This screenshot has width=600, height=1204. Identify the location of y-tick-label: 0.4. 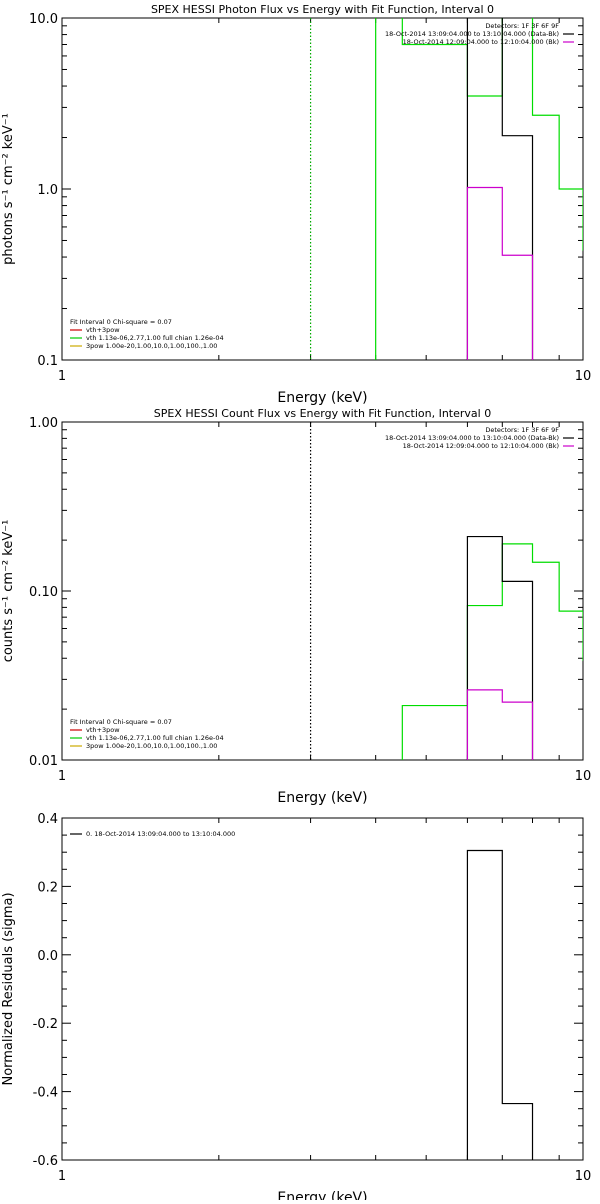
(47, 819).